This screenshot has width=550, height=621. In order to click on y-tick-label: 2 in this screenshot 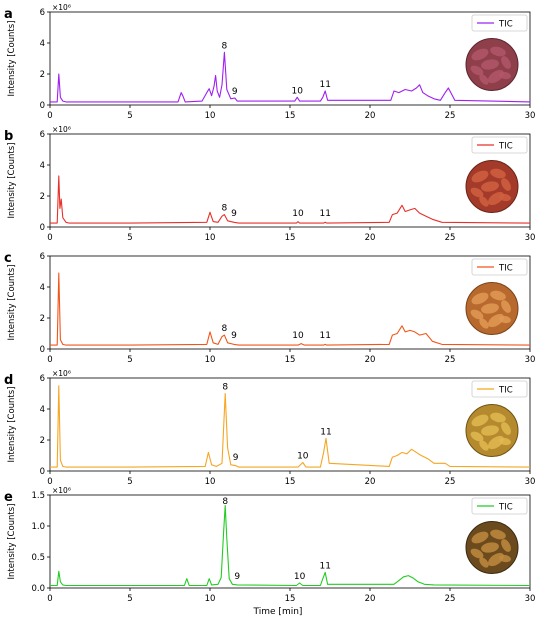, I will do `click(42, 441)`.